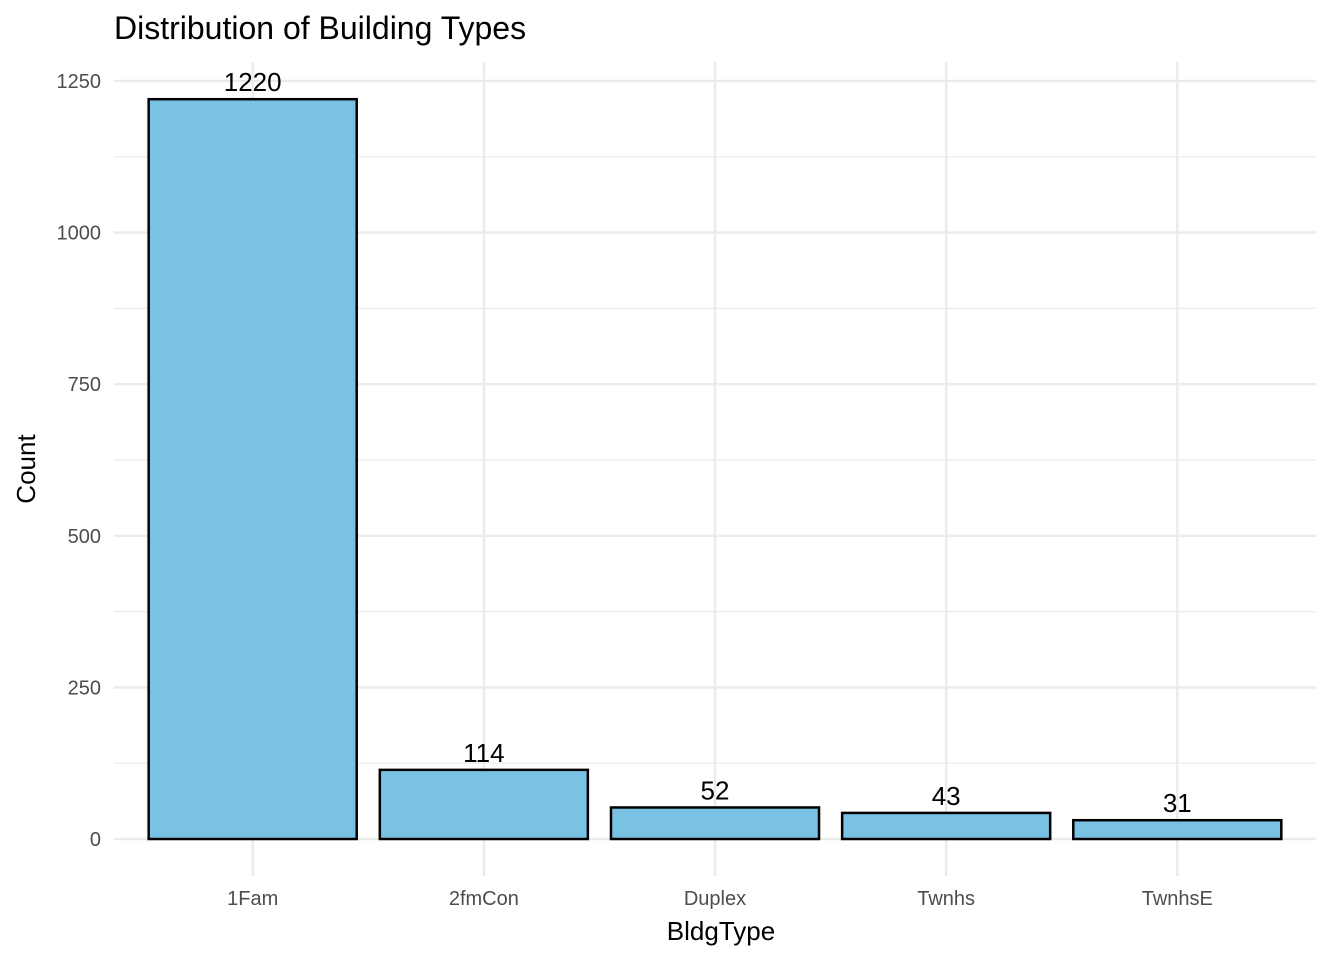 This screenshot has width=1344, height=960. I want to click on bar-2fmCon, so click(484, 804).